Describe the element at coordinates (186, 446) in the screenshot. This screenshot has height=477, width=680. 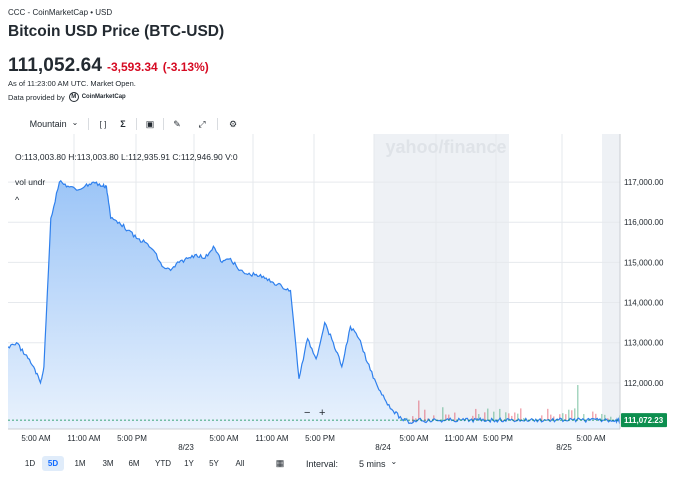
I see `x-date-label: 8/23` at that location.